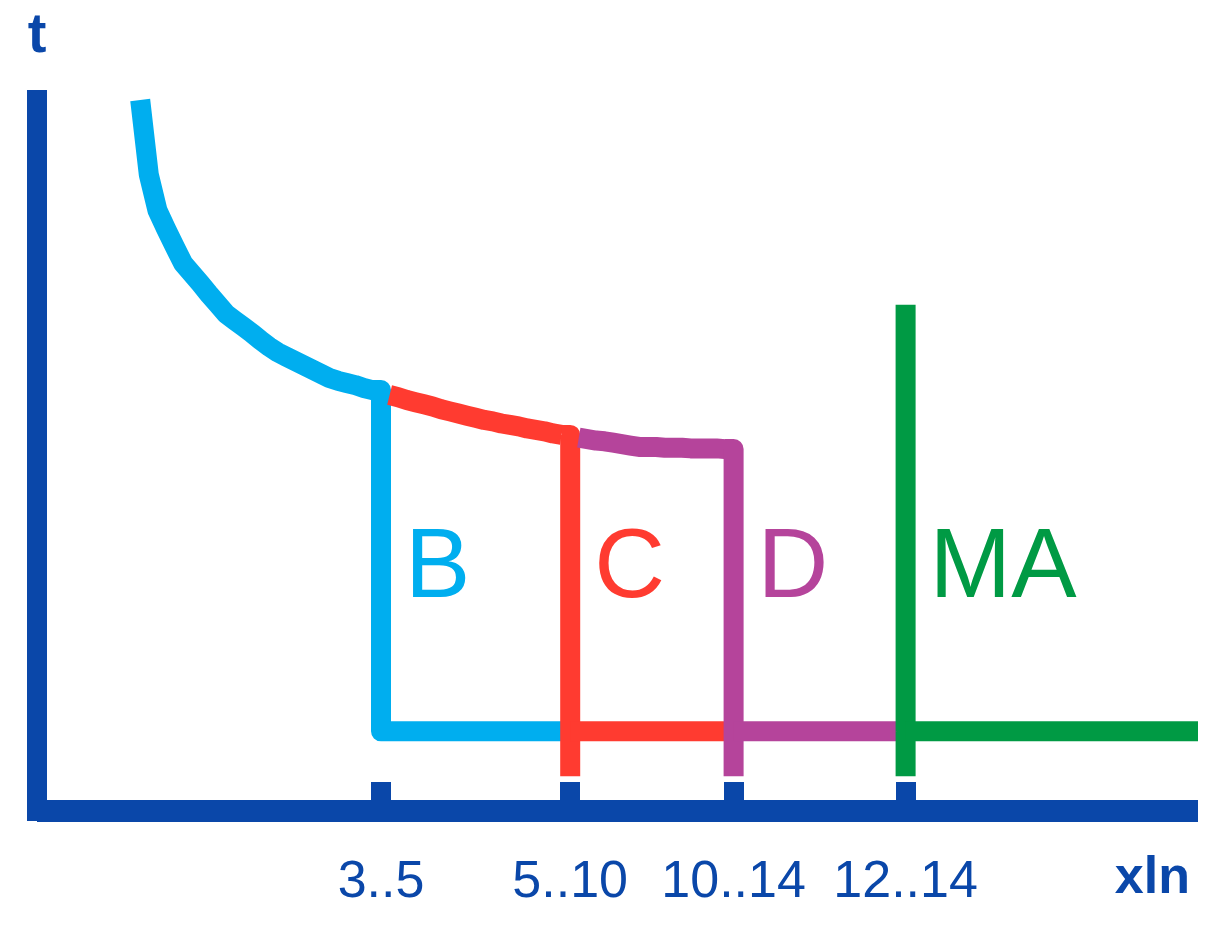 This screenshot has width=1218, height=928. What do you see at coordinates (629, 562) in the screenshot?
I see `series-label: C` at bounding box center [629, 562].